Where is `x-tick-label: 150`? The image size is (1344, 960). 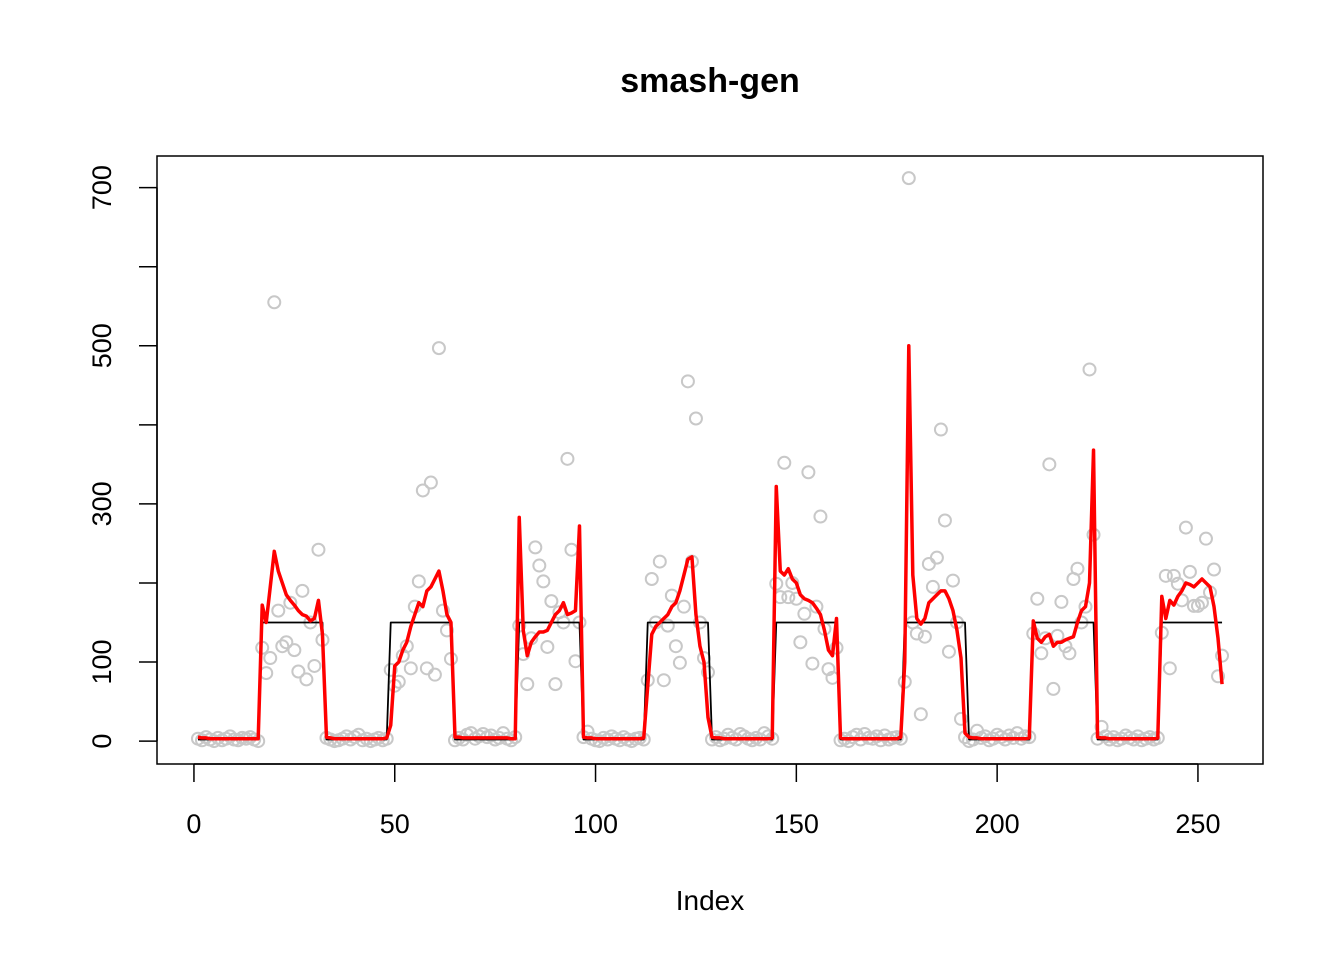
x-tick-label: 150 is located at coordinates (796, 824).